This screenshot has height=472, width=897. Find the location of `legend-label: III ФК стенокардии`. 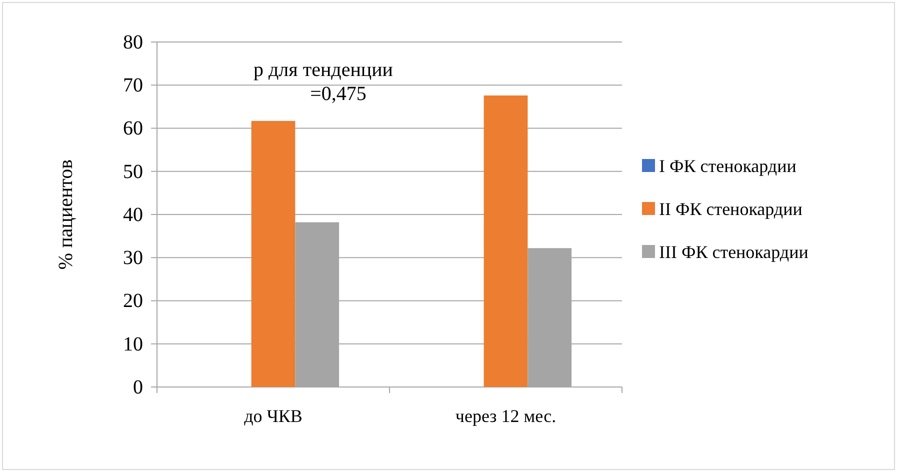

legend-label: III ФК стенокардии is located at coordinates (734, 252).